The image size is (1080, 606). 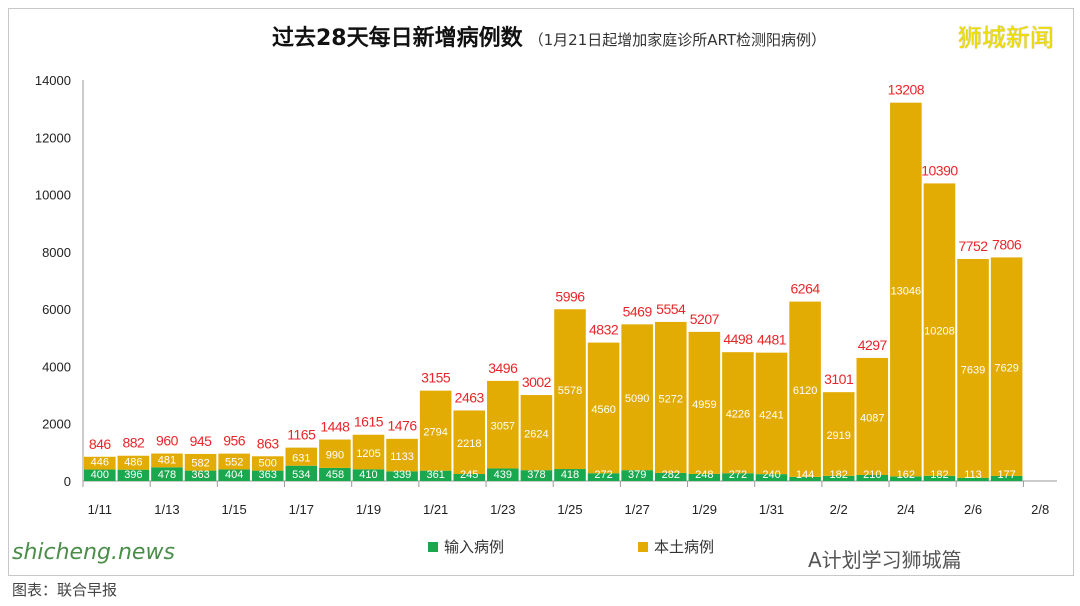 What do you see at coordinates (906, 90) in the screenshot?
I see `total-value-label: 13208` at bounding box center [906, 90].